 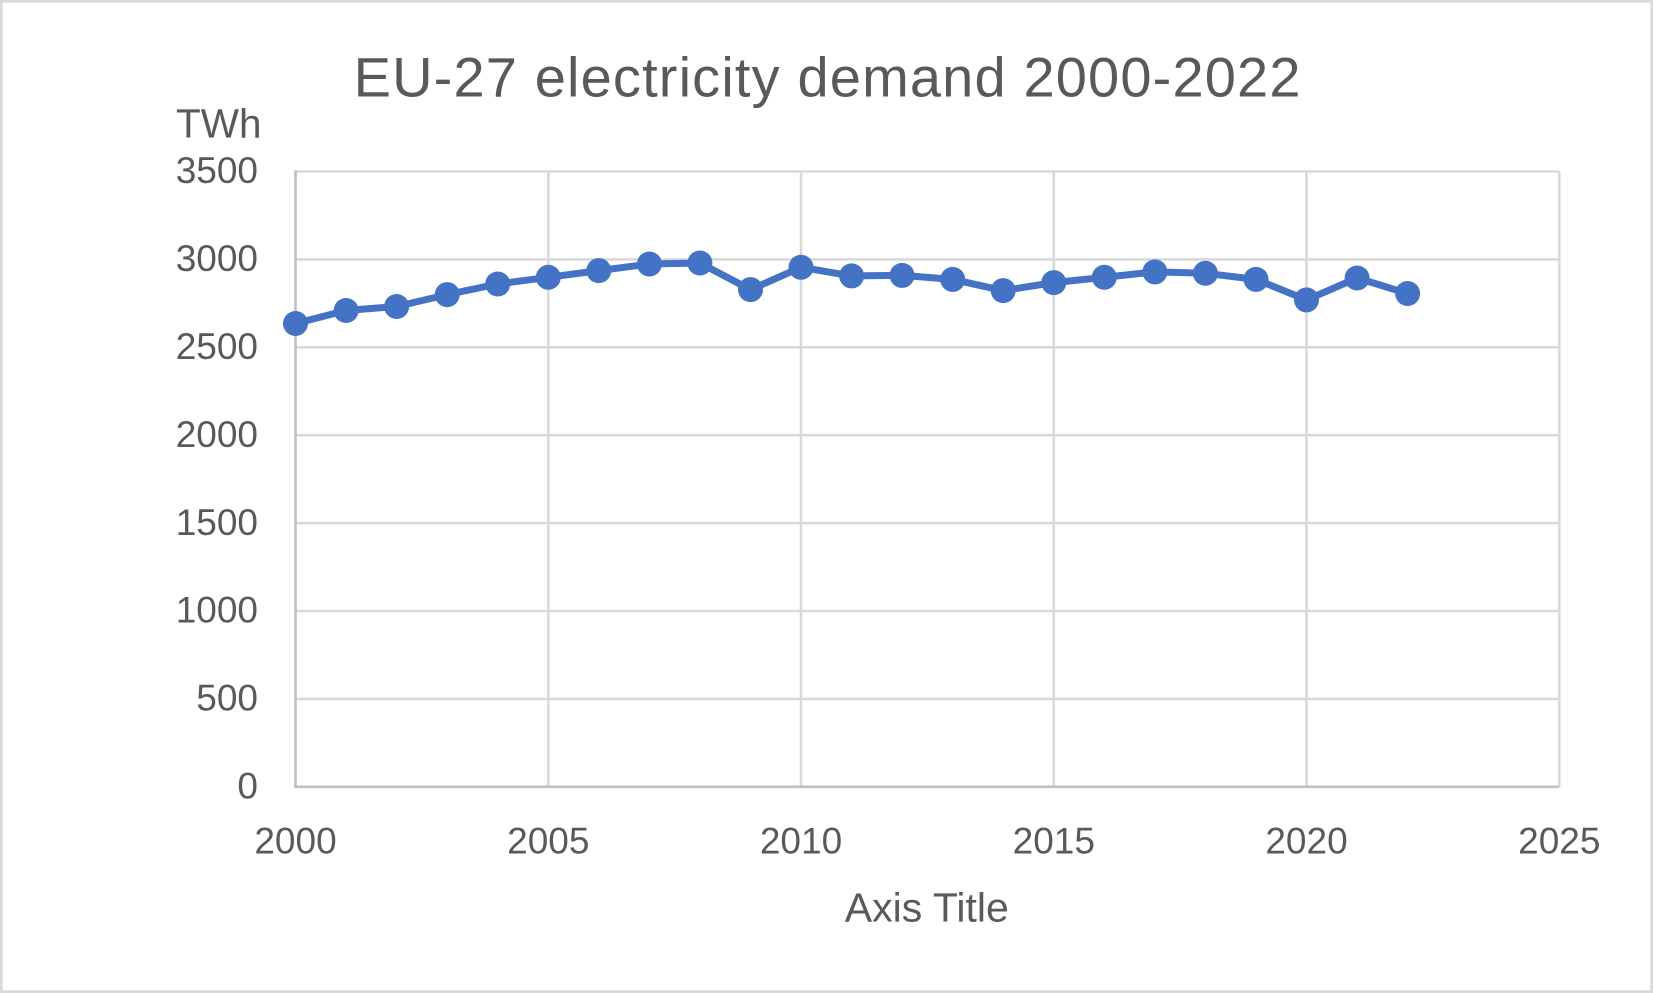 I want to click on svg-text: 2010, so click(x=801, y=840).